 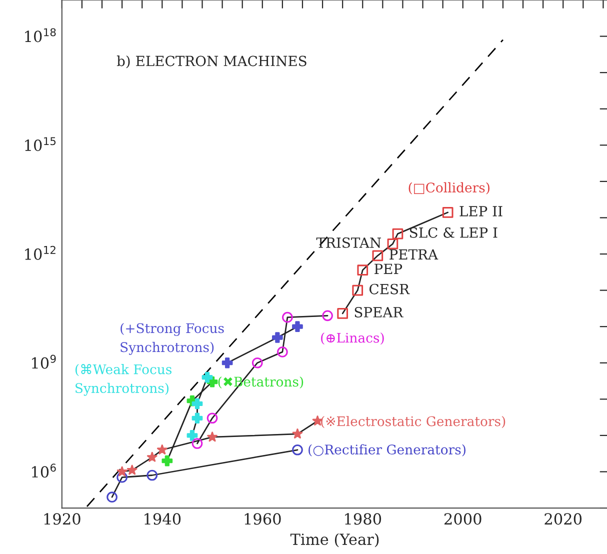 I want to click on y-tick-label: 10$^{9}$, so click(x=44, y=361).